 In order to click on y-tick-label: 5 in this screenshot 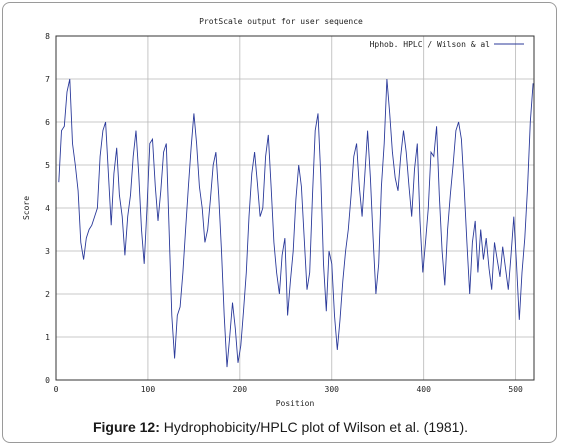, I will do `click(47, 165)`.